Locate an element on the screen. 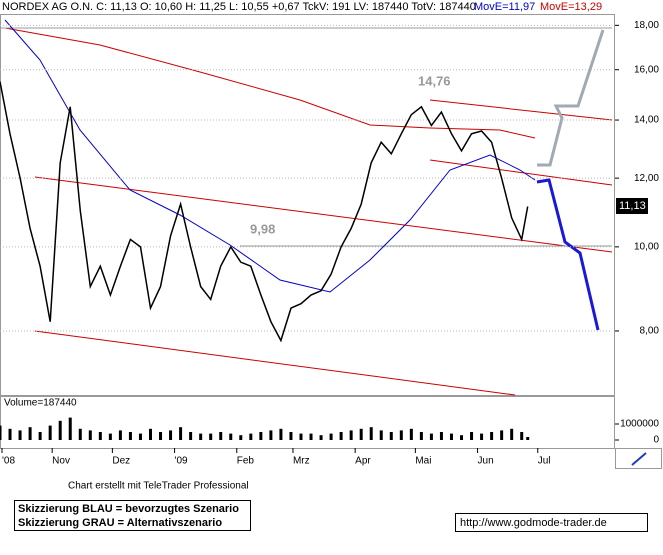  volume-panel is located at coordinates (307, 422).